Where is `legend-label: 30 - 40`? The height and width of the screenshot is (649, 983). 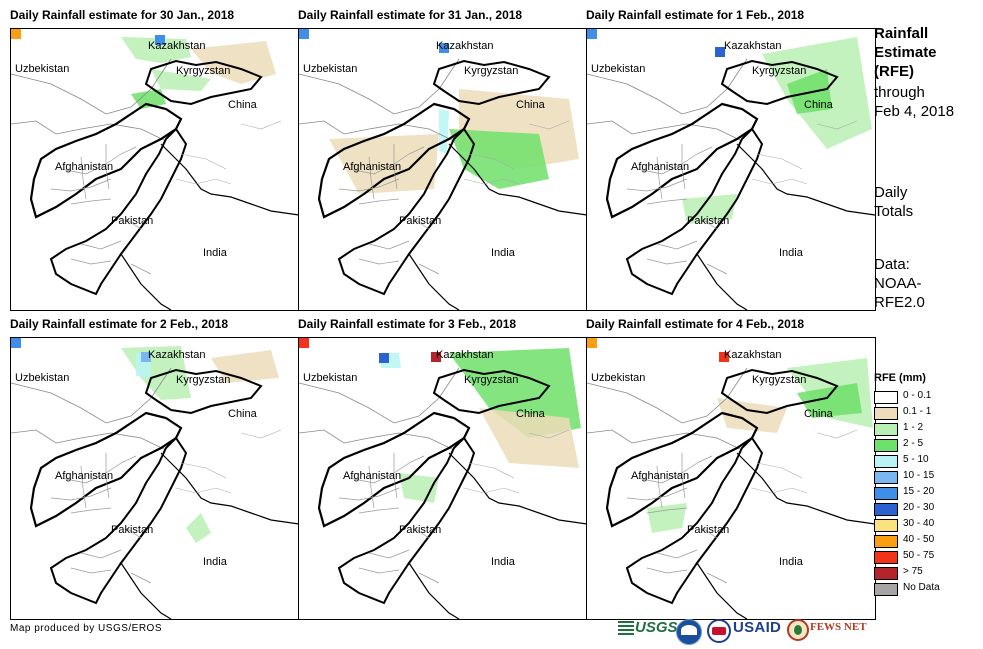
legend-label: 30 - 40 is located at coordinates (919, 523).